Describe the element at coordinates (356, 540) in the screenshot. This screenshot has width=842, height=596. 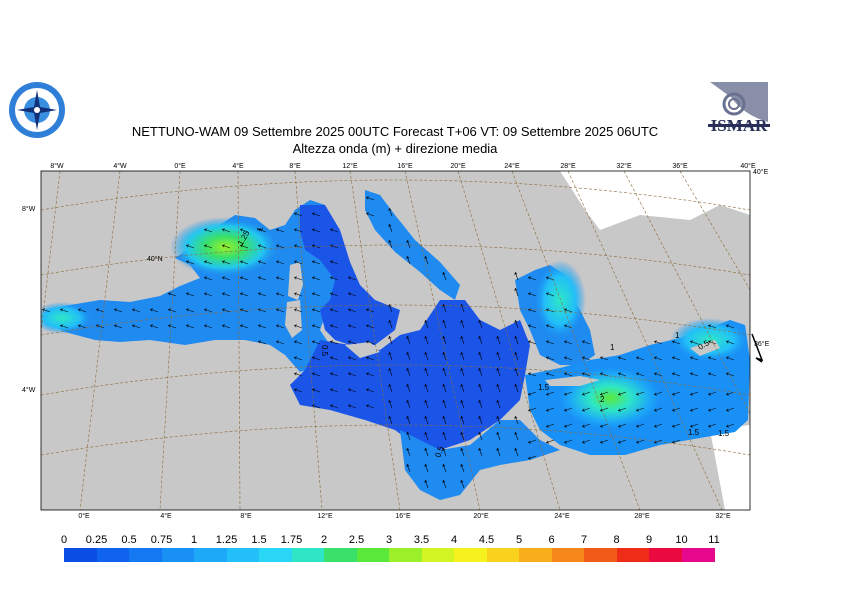
I see `colorbar-label: 2.5` at that location.